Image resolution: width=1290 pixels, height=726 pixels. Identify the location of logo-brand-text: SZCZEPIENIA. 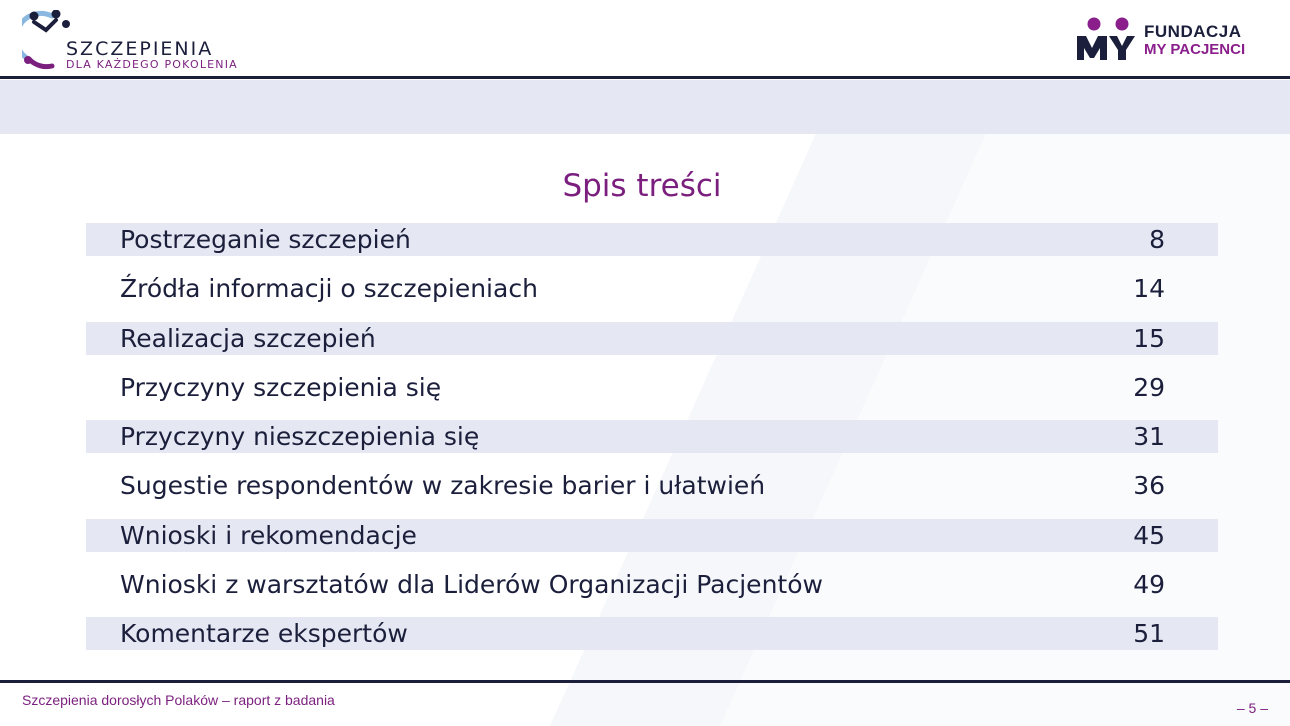
(140, 49).